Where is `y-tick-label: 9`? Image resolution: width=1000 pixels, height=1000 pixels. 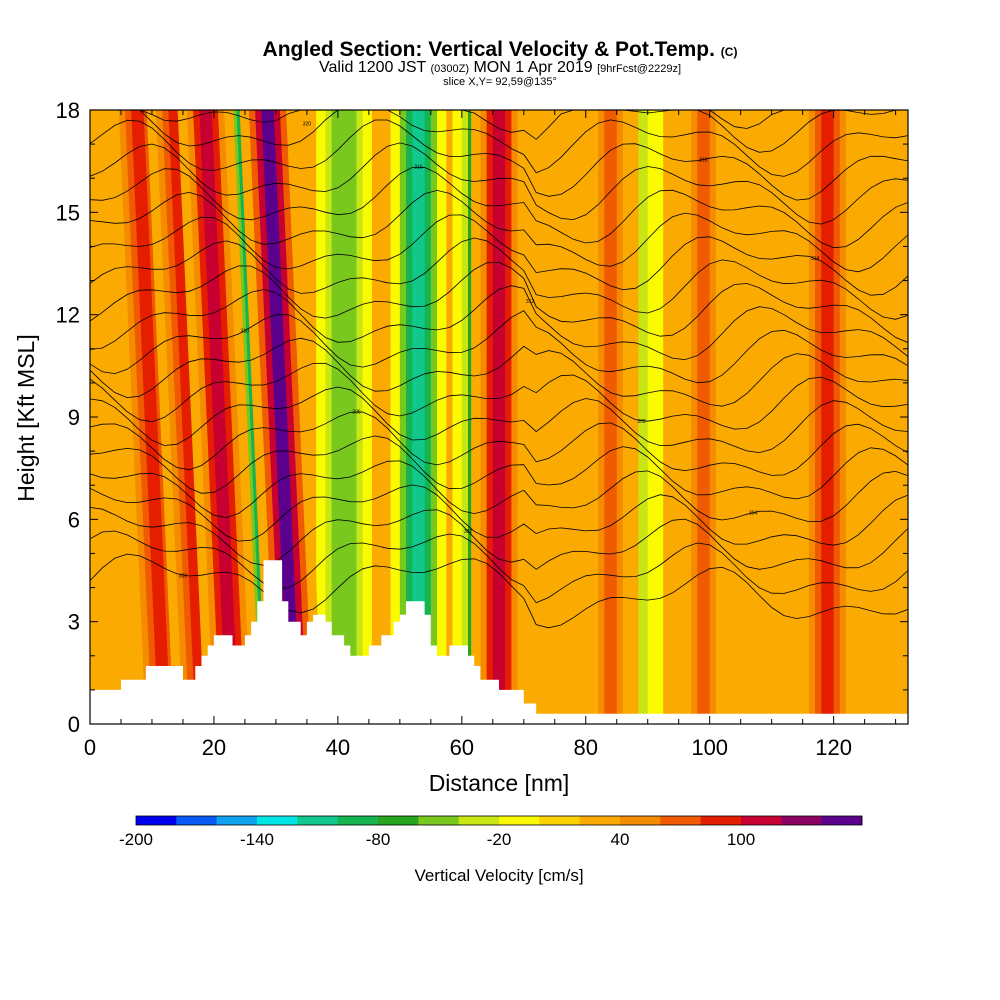
y-tick-label: 9 is located at coordinates (74, 417).